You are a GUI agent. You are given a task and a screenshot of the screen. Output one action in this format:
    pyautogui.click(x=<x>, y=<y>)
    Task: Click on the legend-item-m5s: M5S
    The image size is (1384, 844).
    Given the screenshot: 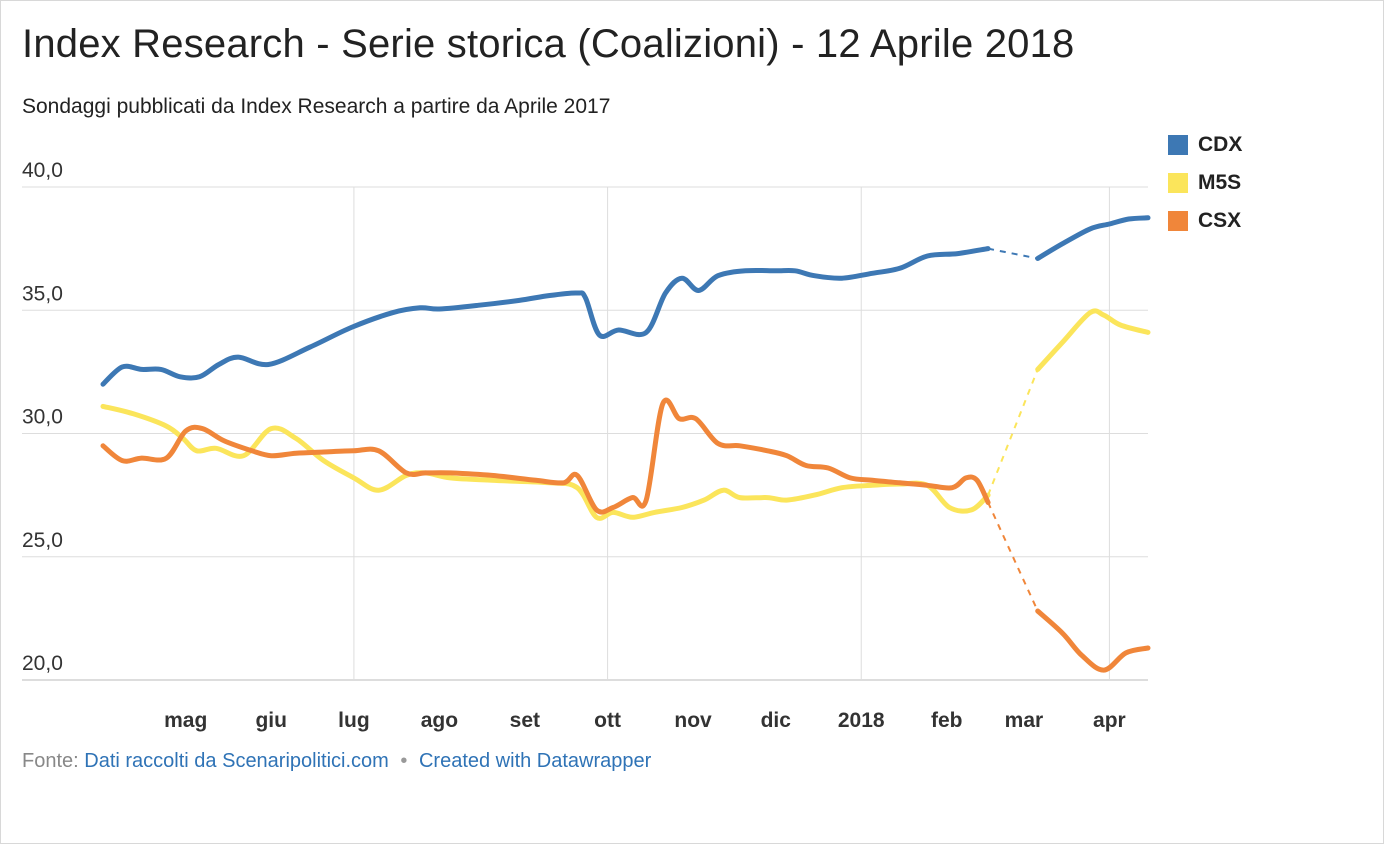 What is the action you would take?
    pyautogui.click(x=1205, y=183)
    